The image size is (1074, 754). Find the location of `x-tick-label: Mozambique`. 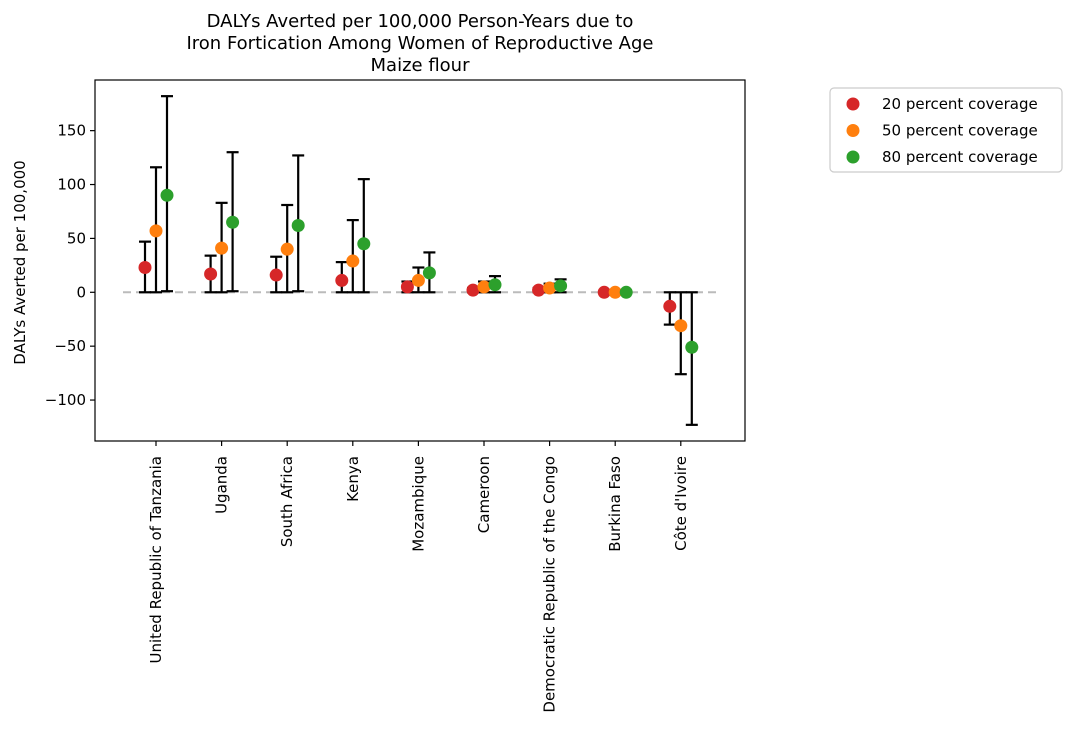

x-tick-label: Mozambique is located at coordinates (418, 504).